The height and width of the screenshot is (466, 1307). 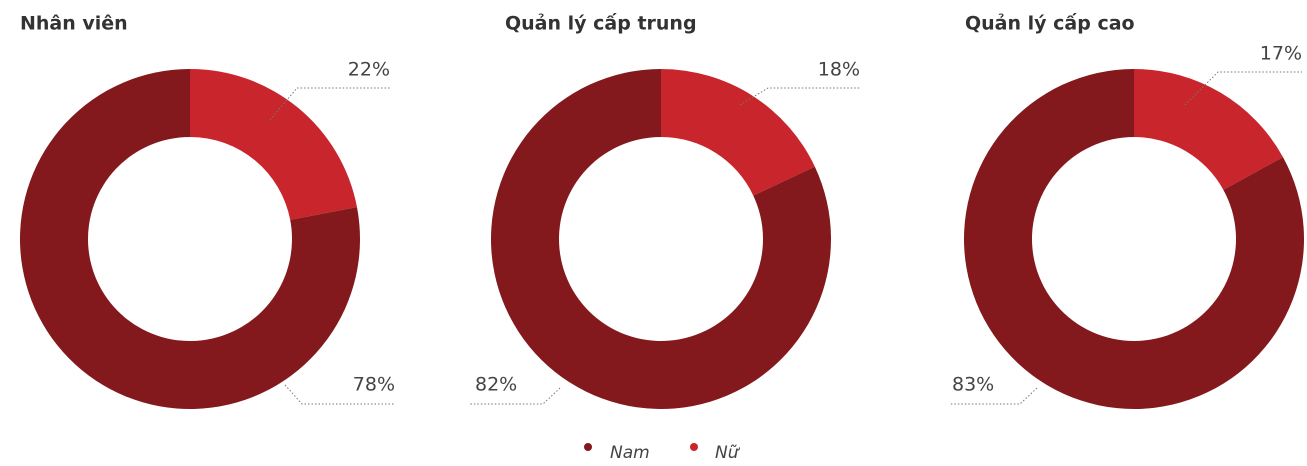 I want to click on legend-label: Nam, so click(x=630, y=453).